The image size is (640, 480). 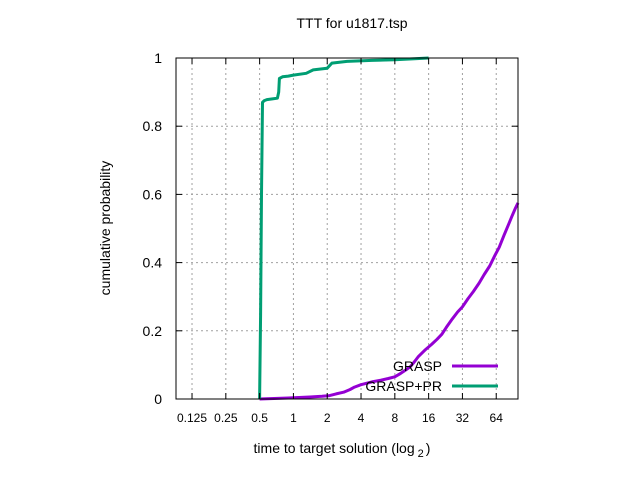 I want to click on legend: GRASP GRASP+PR, so click(x=431, y=376).